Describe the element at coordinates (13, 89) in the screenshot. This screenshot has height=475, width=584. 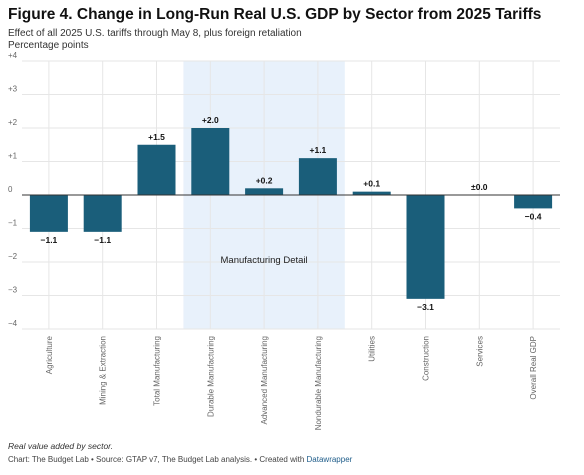
I see `y-tick-label: +3` at that location.